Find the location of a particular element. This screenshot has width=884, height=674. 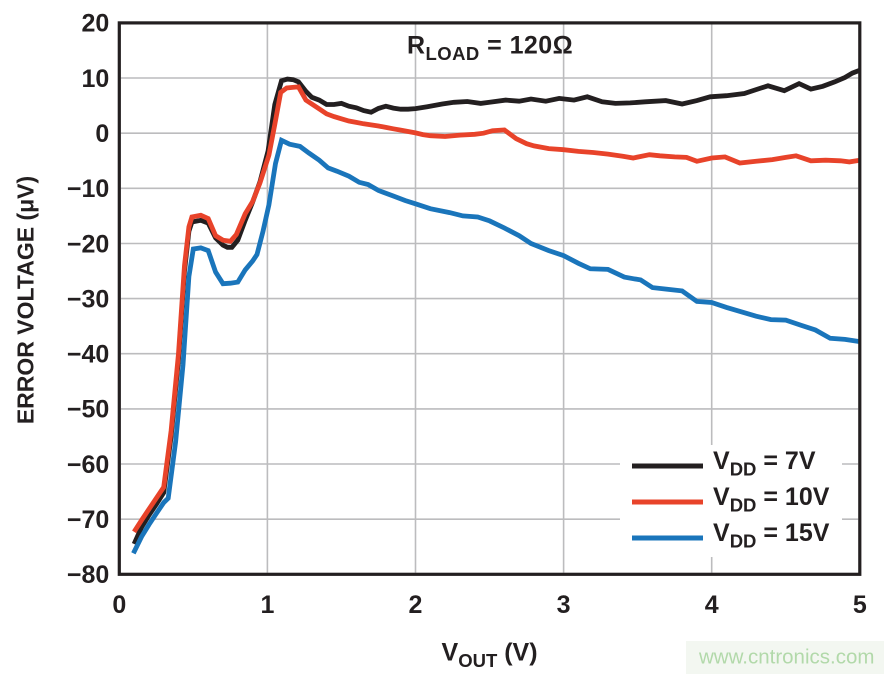

svg-text: 20 is located at coordinates (95, 24).